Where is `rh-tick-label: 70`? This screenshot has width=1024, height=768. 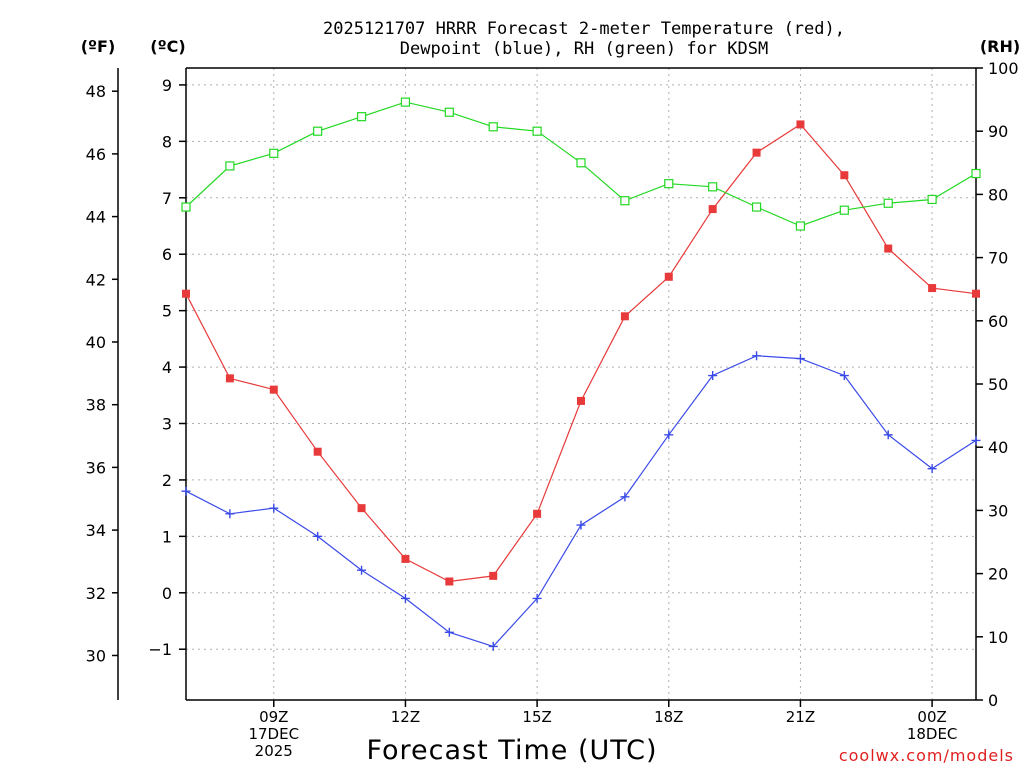 rh-tick-label: 70 is located at coordinates (998, 258).